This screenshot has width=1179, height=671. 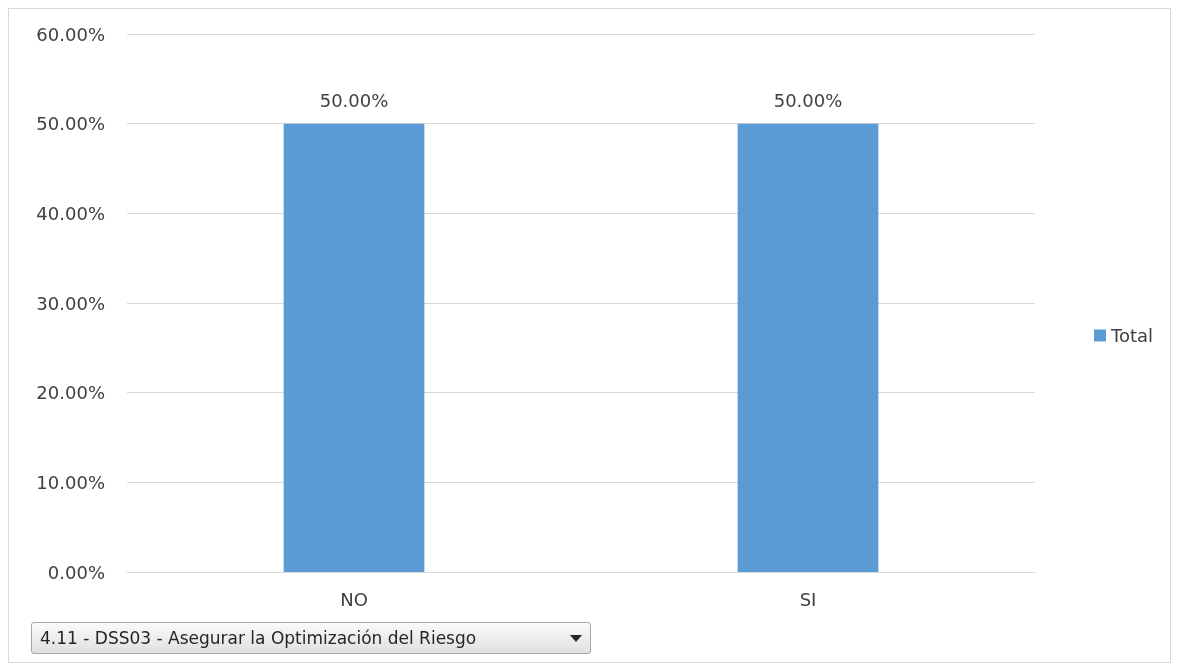 I want to click on y-tick-label: 0.00%, so click(x=76, y=572).